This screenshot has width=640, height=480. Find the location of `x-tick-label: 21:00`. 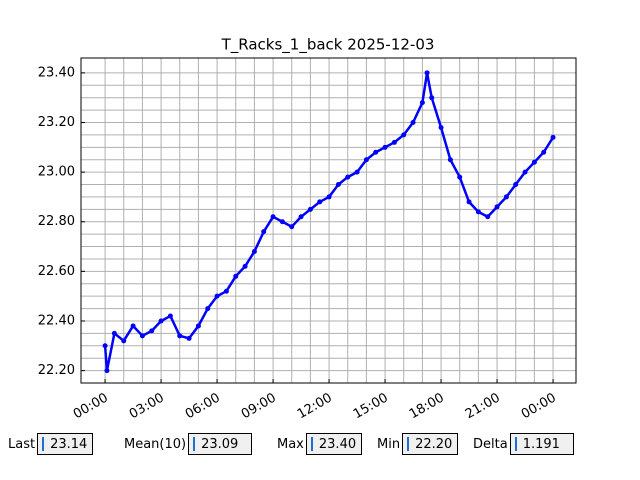

x-tick-label: 21:00 is located at coordinates (483, 407).